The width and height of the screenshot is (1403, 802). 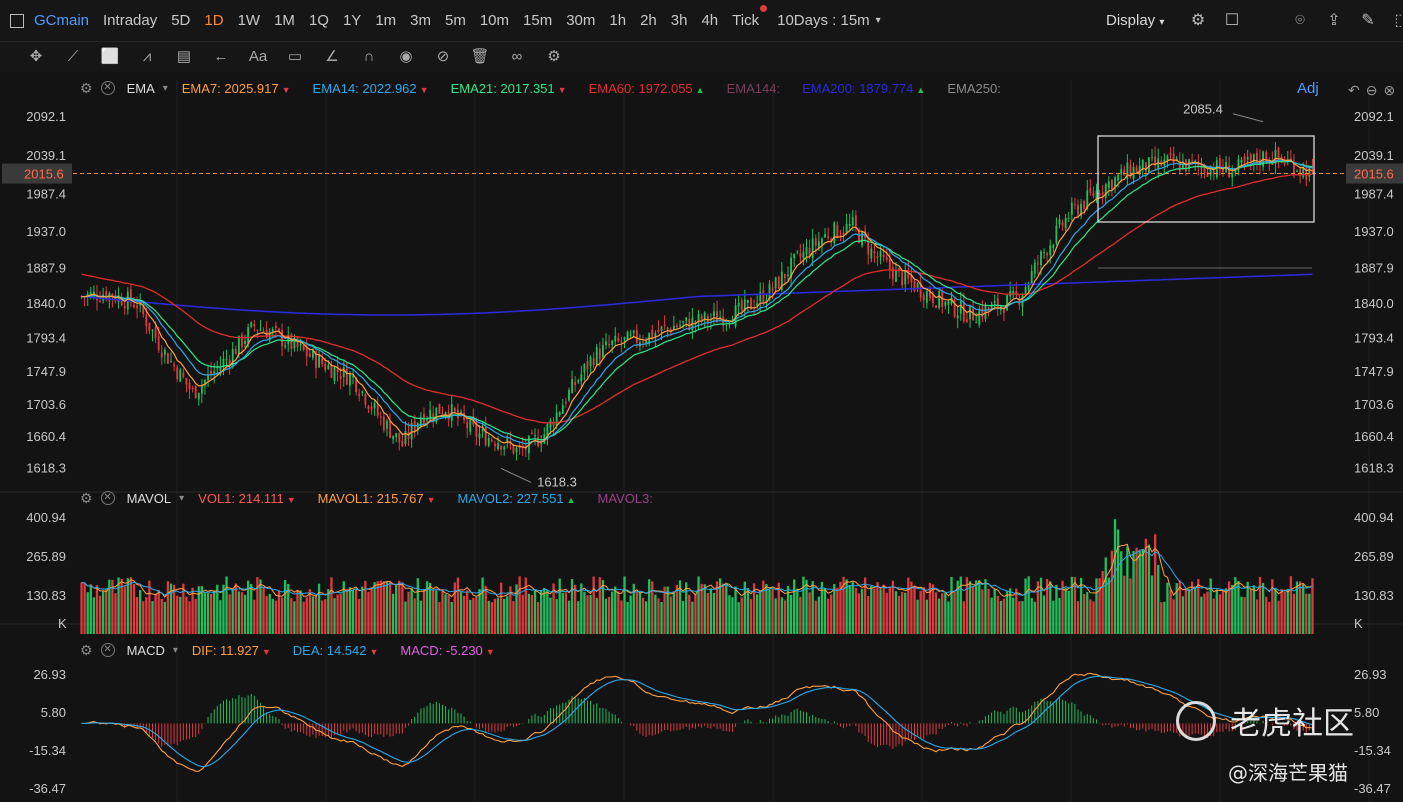 I want to click on display-menu: Display ▾, so click(x=1135, y=20).